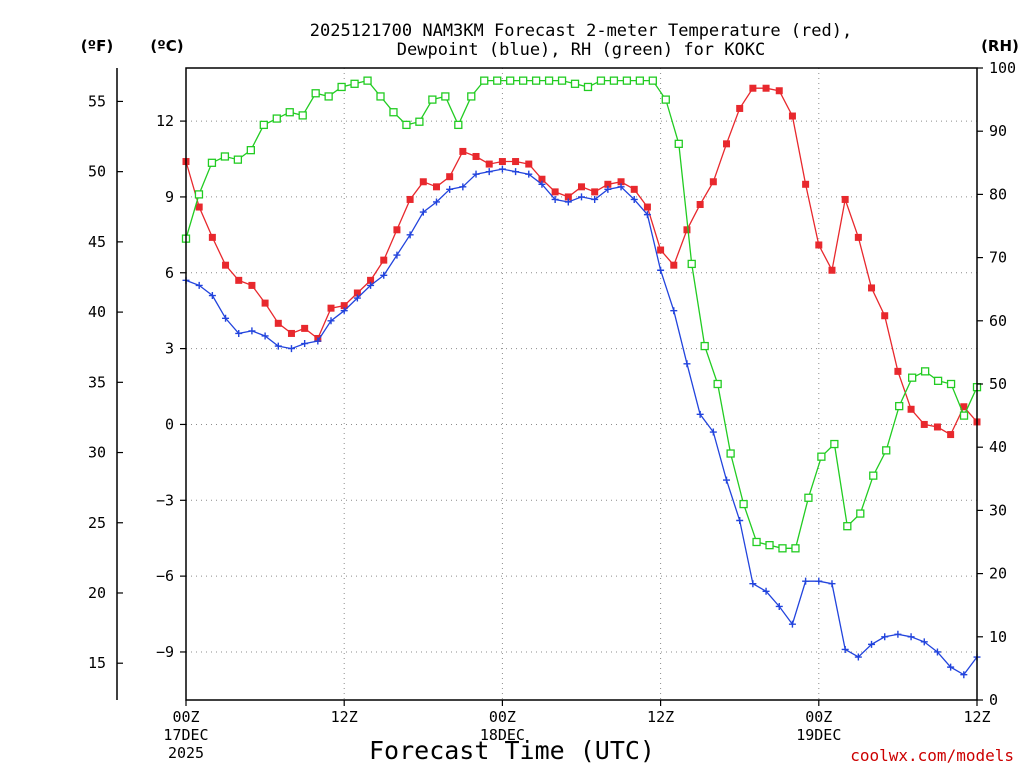 This screenshot has width=1024, height=768. Describe the element at coordinates (97, 172) in the screenshot. I see `fahrenheit-tick-label-1: 50` at that location.